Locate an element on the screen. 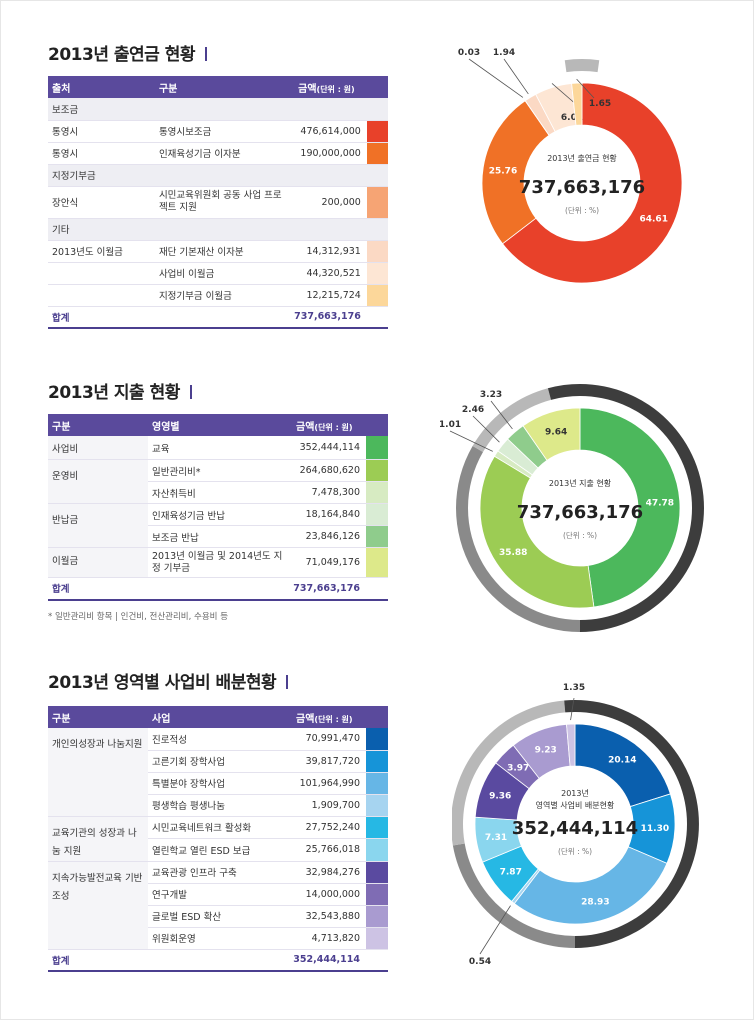 This screenshot has width=754, height=1020. total-row: 합계 737,663,176 is located at coordinates (218, 317).